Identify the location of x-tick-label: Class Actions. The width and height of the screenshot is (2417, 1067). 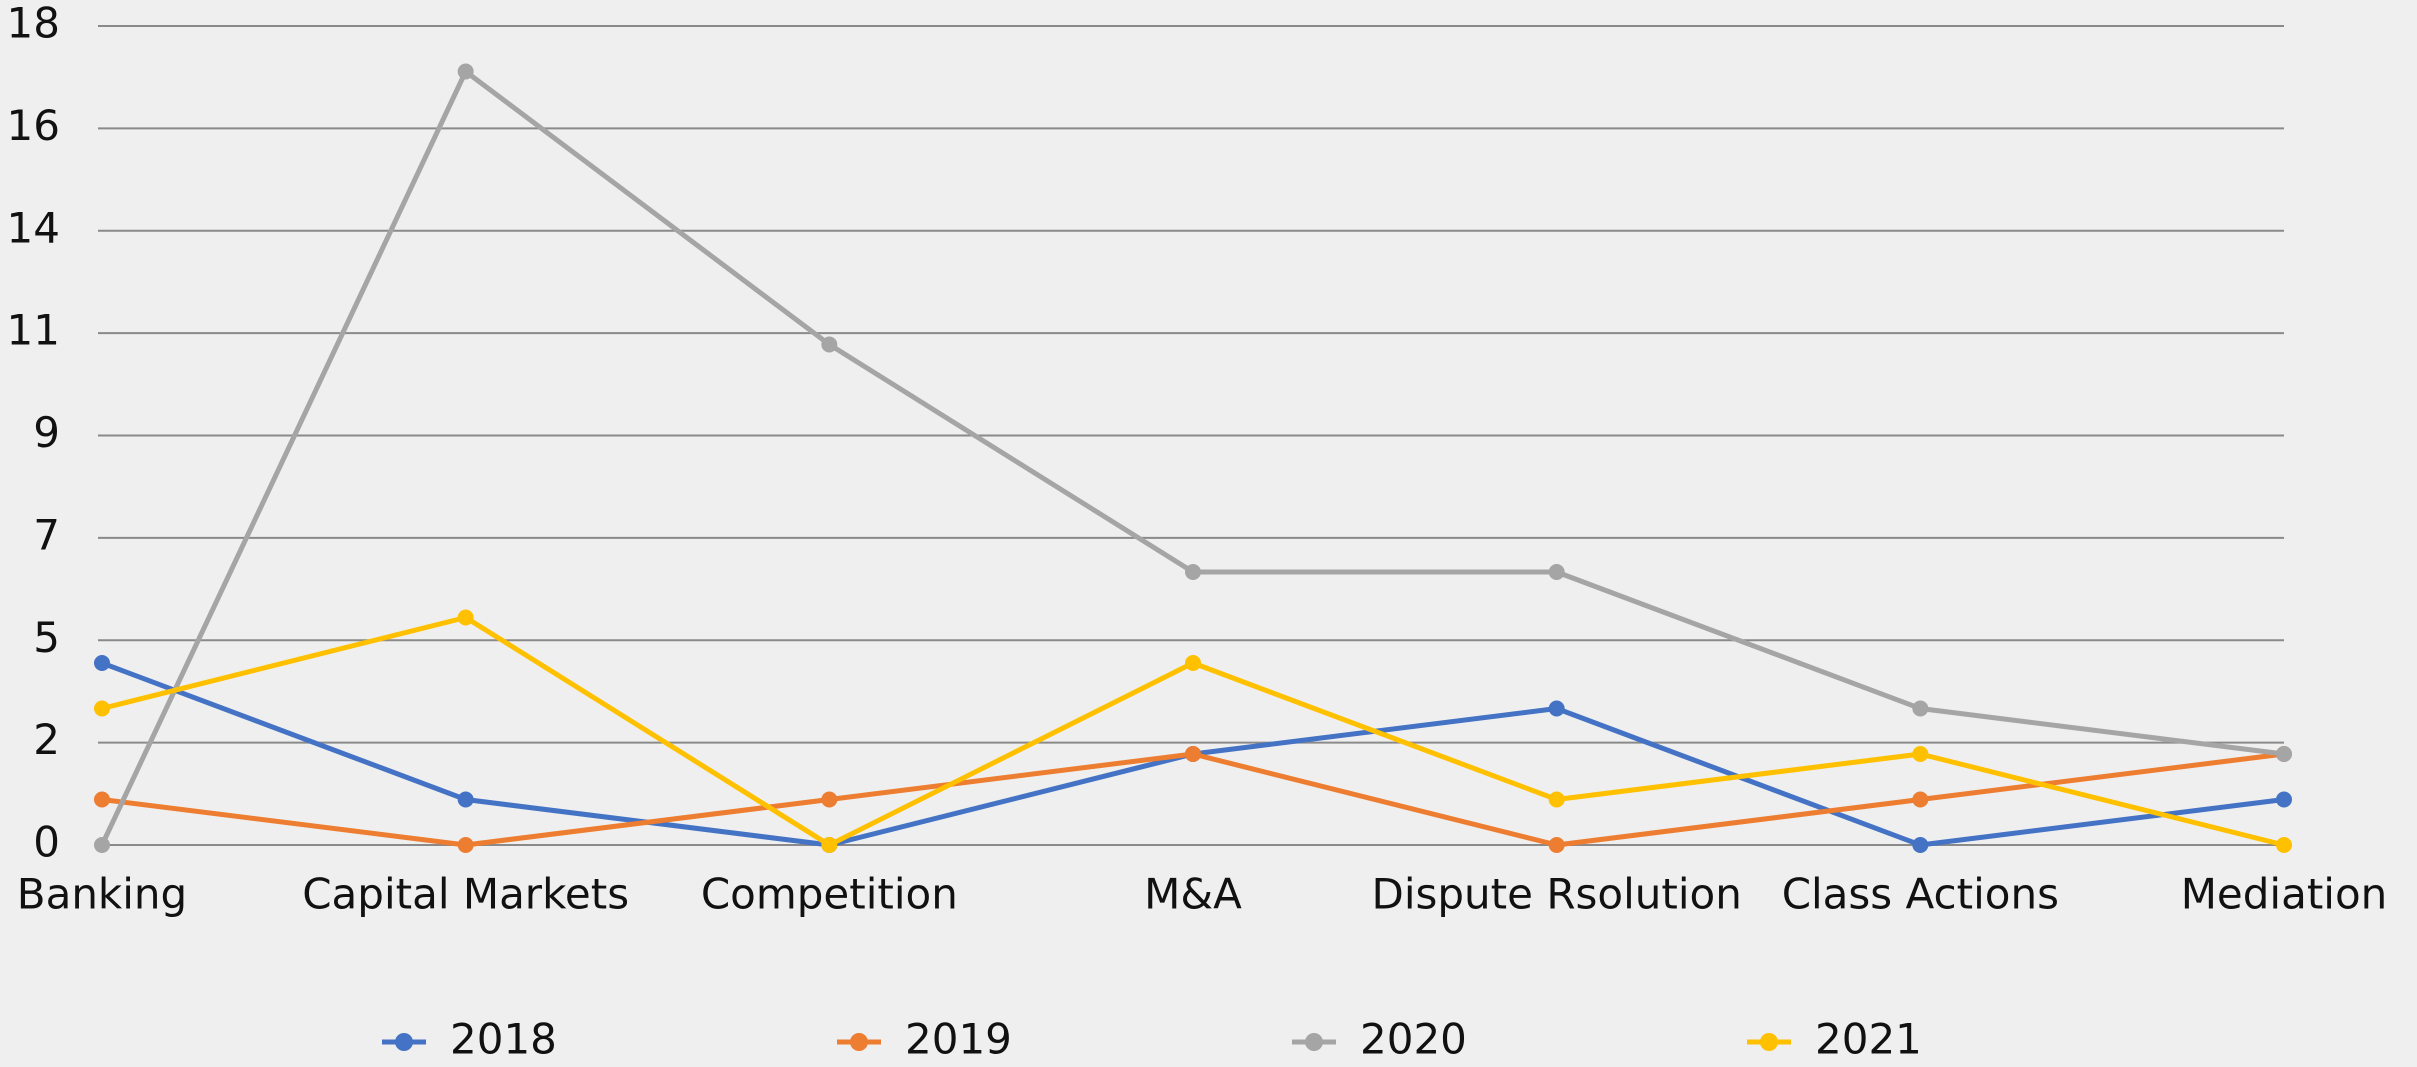
(1920, 894).